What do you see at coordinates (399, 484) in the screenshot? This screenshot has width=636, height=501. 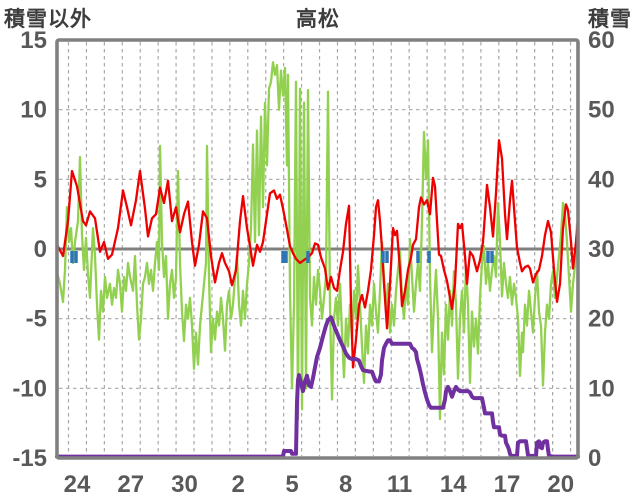 I see `x-axis-tick-label: 11` at bounding box center [399, 484].